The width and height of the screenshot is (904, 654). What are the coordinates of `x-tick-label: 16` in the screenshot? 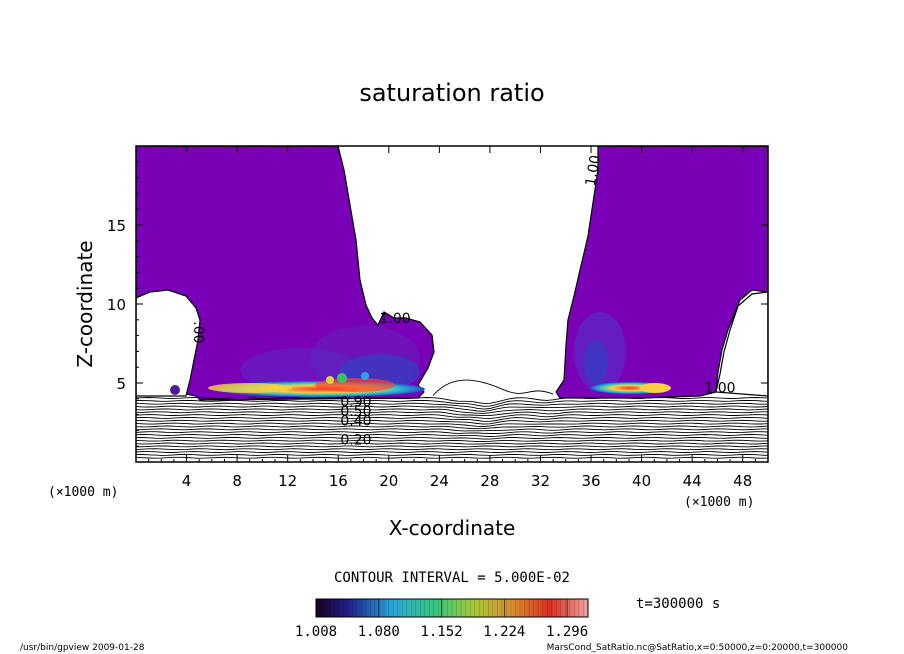 It's located at (338, 481).